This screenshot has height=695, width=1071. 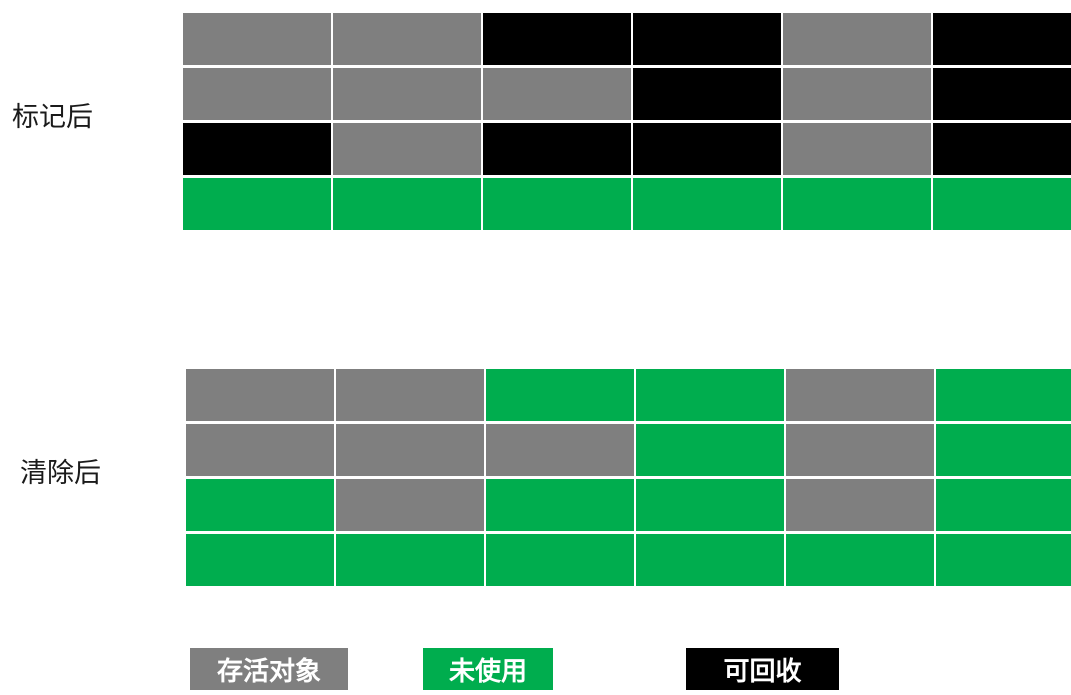 I want to click on legend-reclaimable: 可回收, so click(x=762, y=669).